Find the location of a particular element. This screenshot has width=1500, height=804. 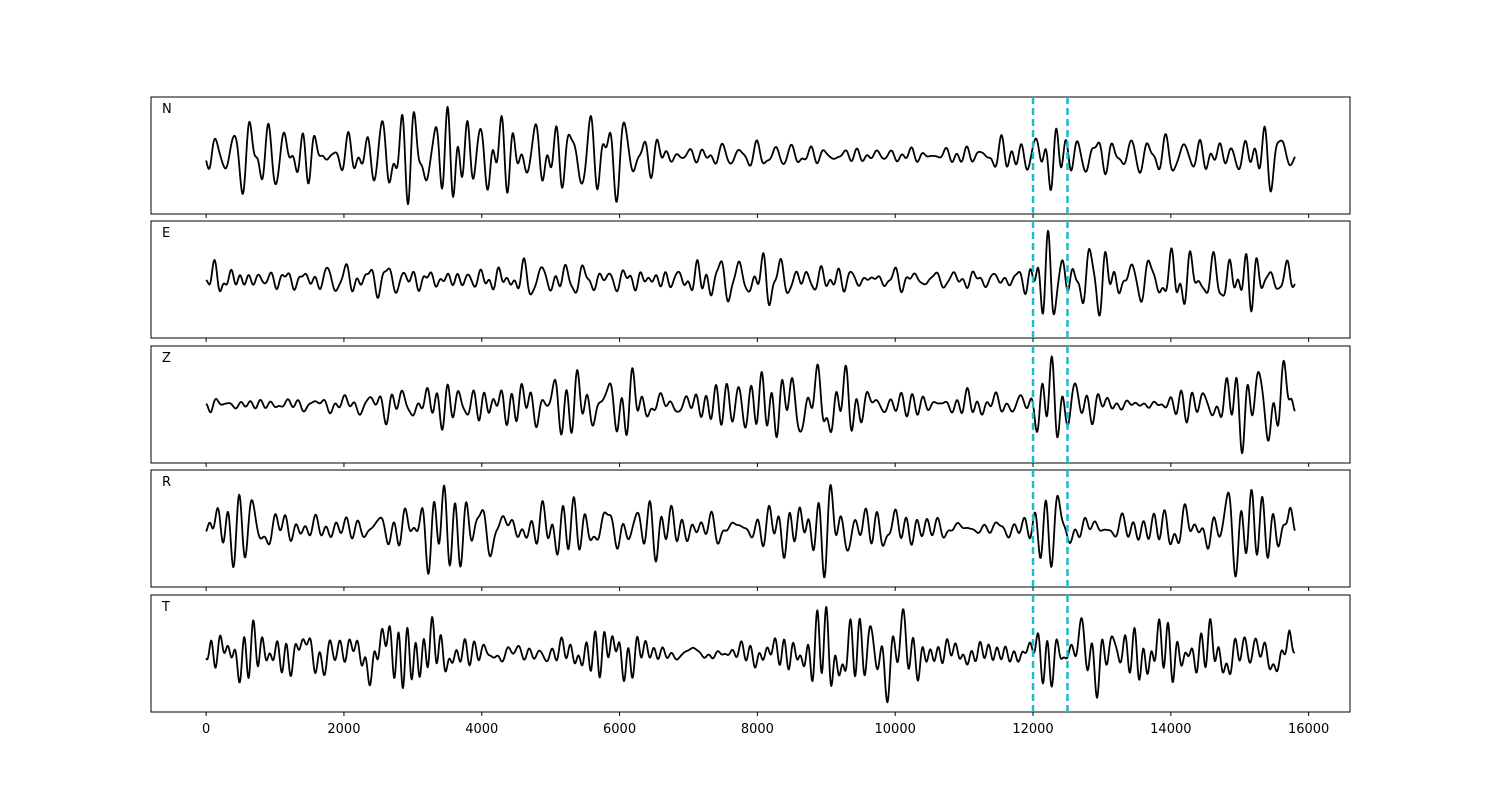

x-tick-label: 6000 is located at coordinates (619, 729).